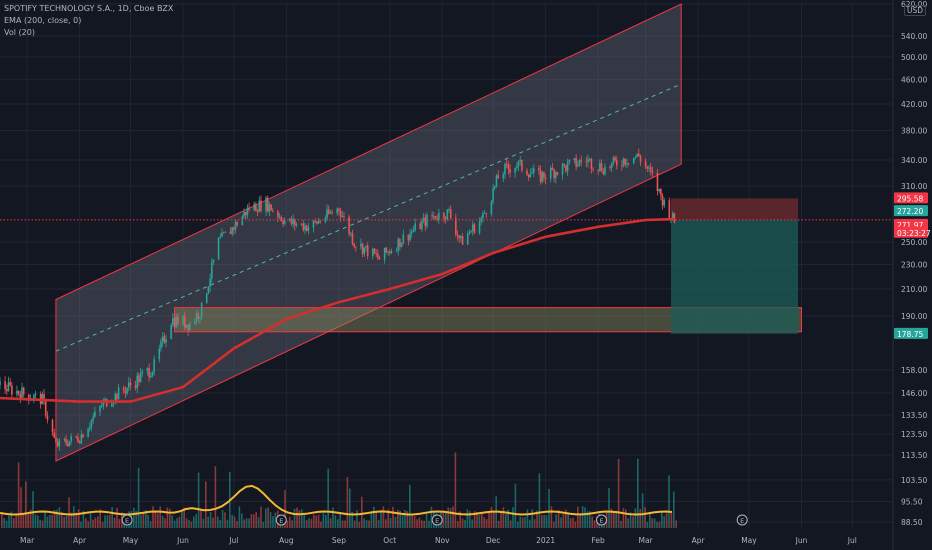 The image size is (932, 550). I want to click on currency-badge: USD, so click(914, 10).